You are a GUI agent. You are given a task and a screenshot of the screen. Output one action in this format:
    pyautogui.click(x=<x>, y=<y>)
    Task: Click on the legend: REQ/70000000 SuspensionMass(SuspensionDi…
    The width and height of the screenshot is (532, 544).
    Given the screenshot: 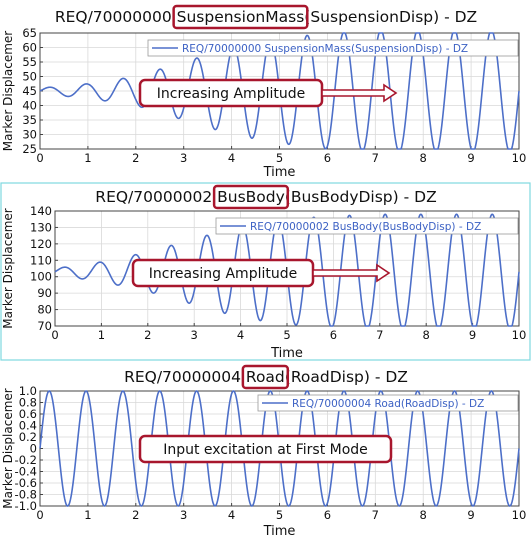 What is the action you would take?
    pyautogui.click(x=333, y=48)
    